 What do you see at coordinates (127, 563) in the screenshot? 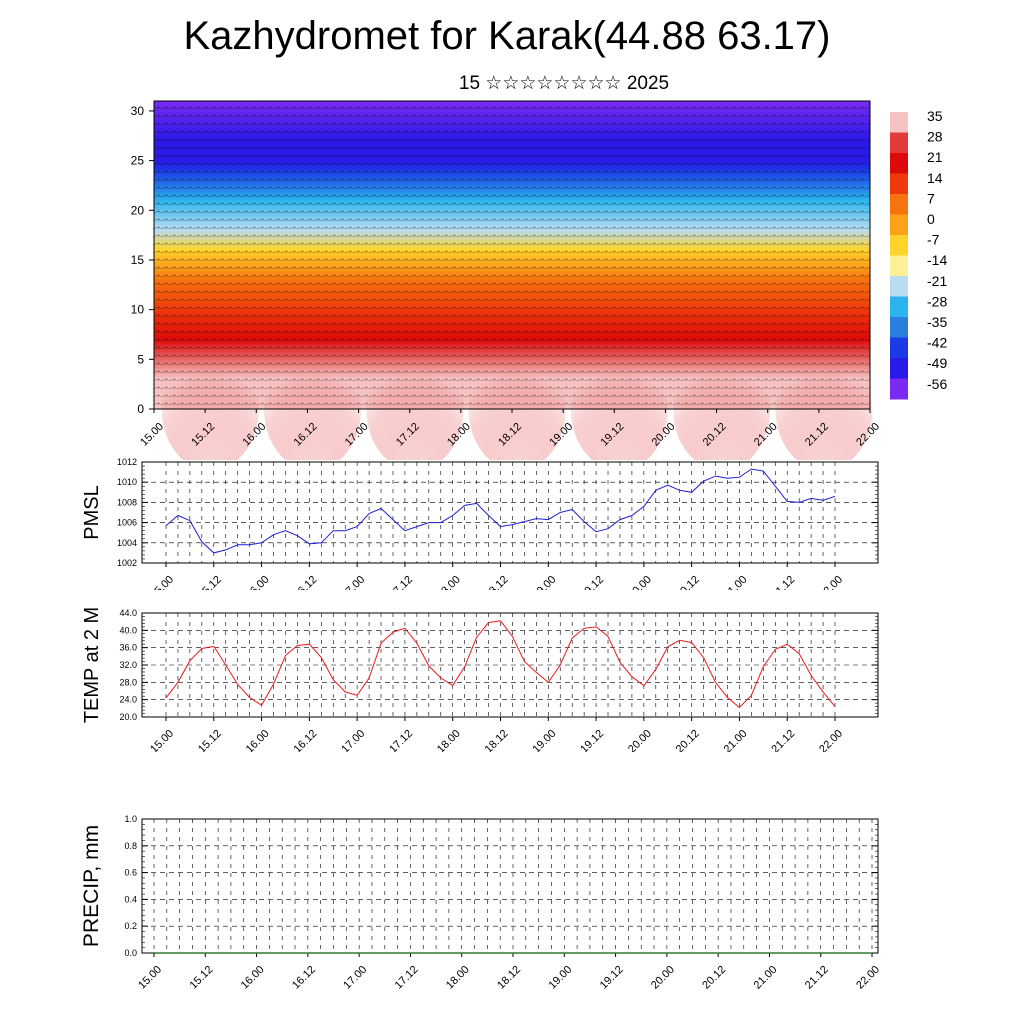
I see `y-tick-label: 1002` at bounding box center [127, 563].